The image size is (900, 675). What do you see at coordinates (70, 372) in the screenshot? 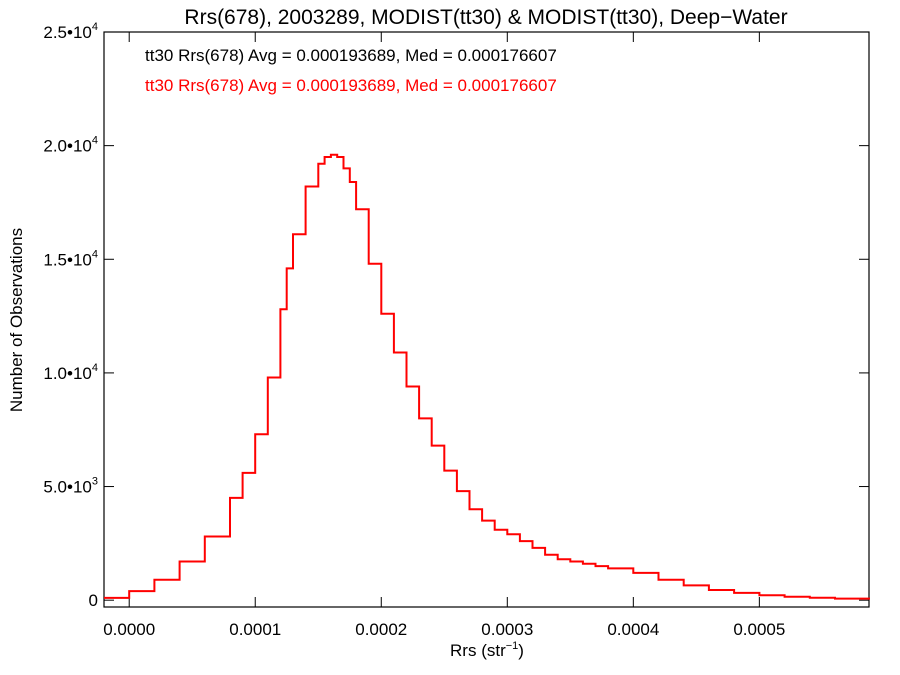
I see `y-tick-label: 1.0•104` at bounding box center [70, 372].